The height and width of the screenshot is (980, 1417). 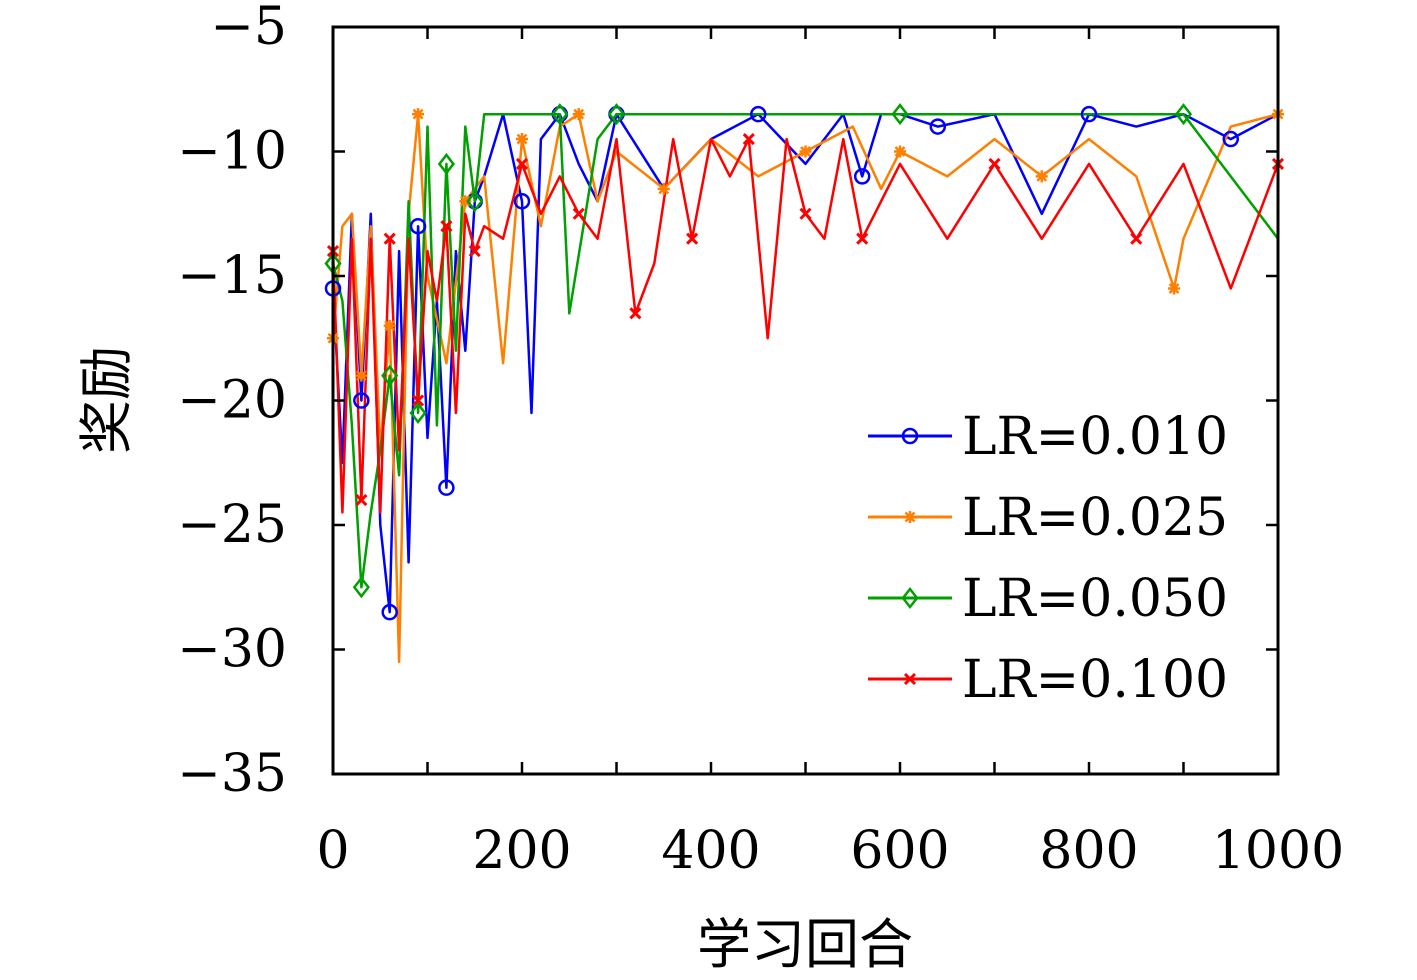 I want to click on legend-entry: LR=0.100, so click(x=1048, y=680).